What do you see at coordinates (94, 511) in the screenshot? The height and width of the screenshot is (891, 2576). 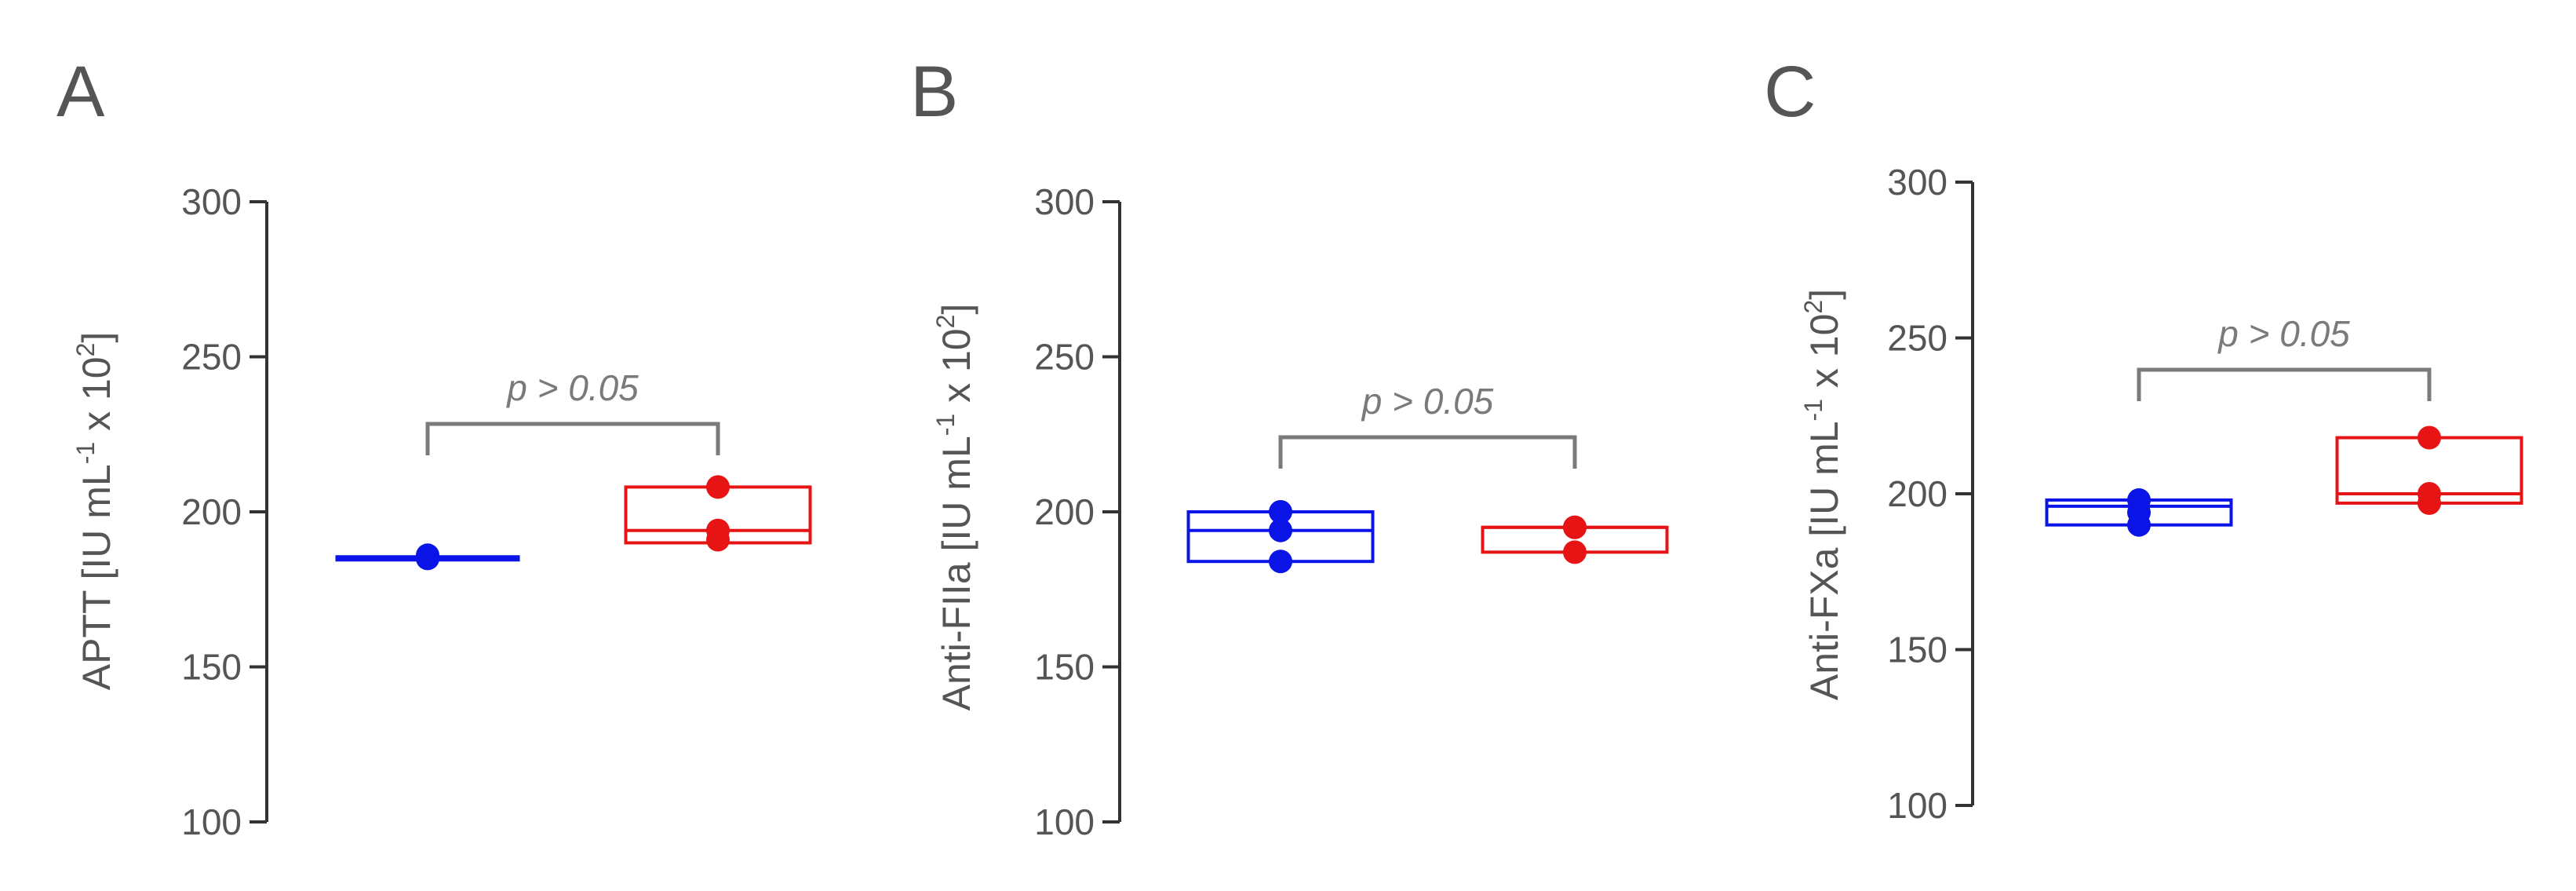 I see `y-axis-title-a: APTT [IU mL-1 x 102]` at bounding box center [94, 511].